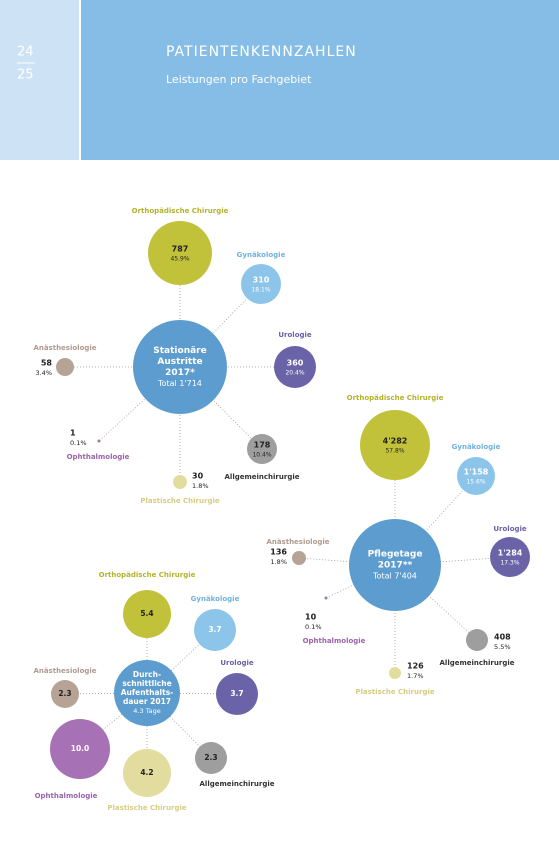  What do you see at coordinates (262, 445) in the screenshot?
I see `node-value: 178` at bounding box center [262, 445].